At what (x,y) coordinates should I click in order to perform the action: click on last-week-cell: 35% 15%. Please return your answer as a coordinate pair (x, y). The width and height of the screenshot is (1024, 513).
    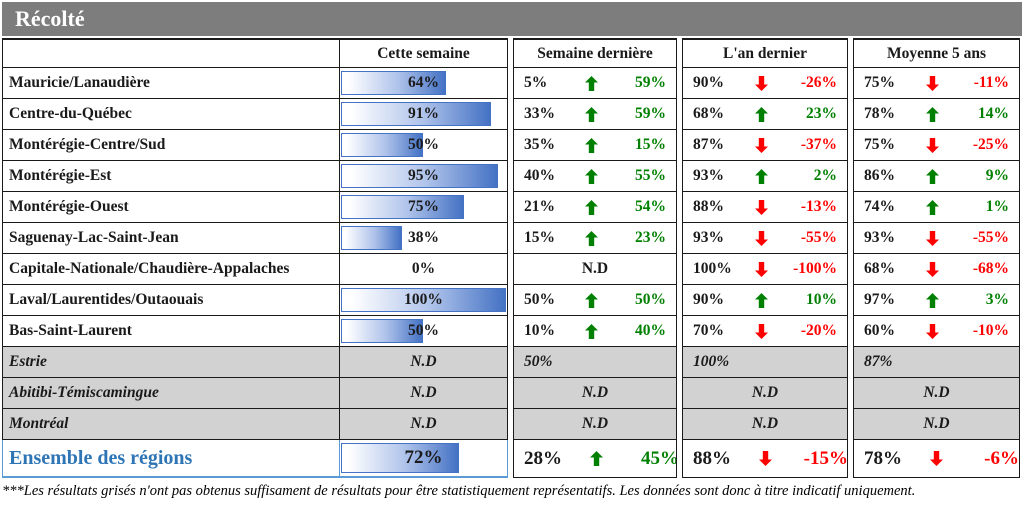
    Looking at the image, I should click on (595, 145).